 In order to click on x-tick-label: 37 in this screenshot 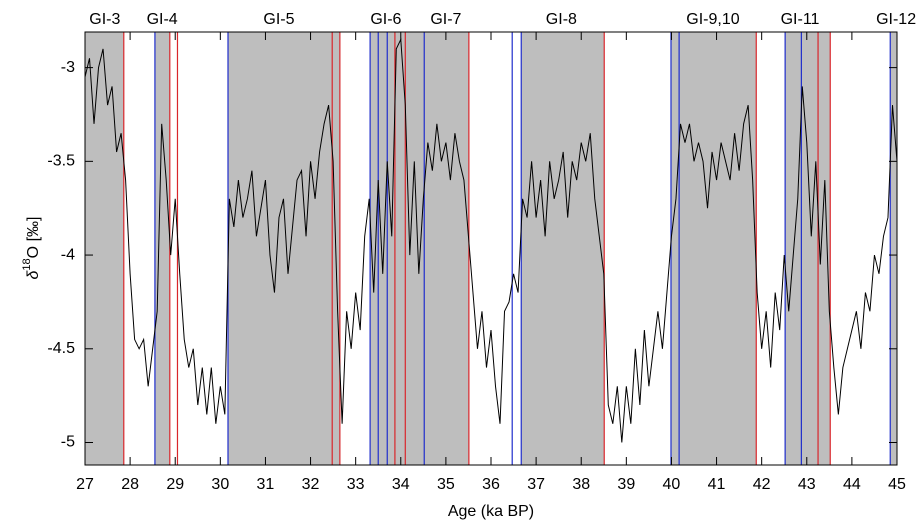, I will do `click(536, 484)`.